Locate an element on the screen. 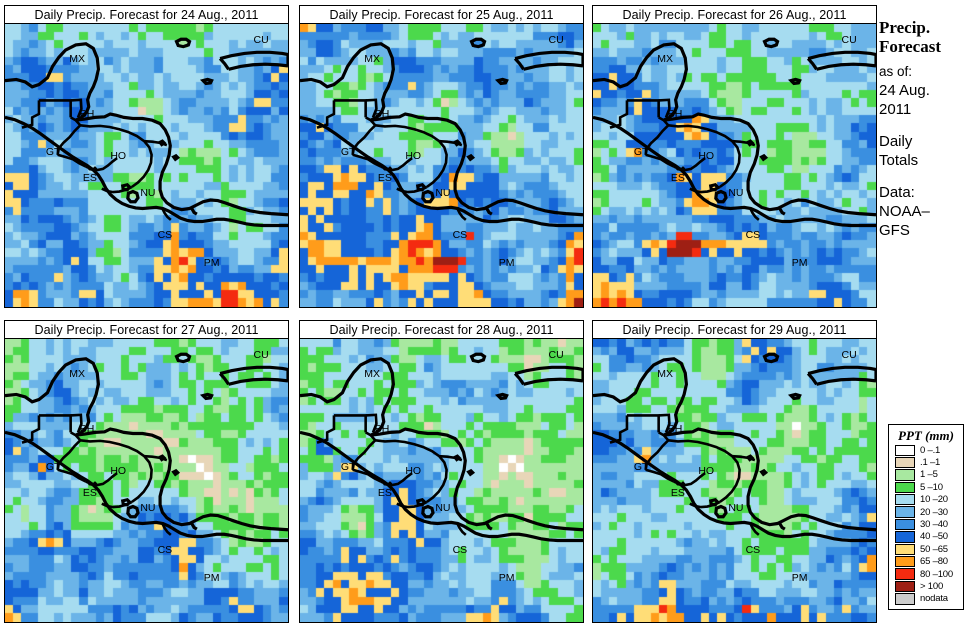 The width and height of the screenshot is (967, 633). sidebar-asof-label: as of: is located at coordinates (896, 71).